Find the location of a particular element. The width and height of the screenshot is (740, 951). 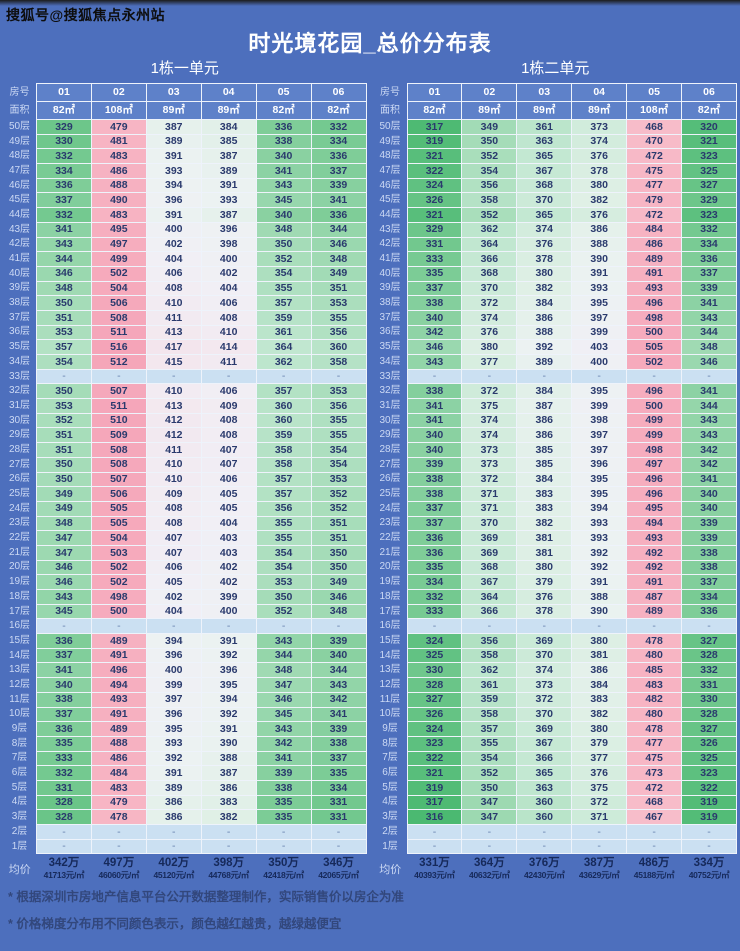

floor-row: 46层 324 356 368 380 477 327 is located at coordinates (555, 185).